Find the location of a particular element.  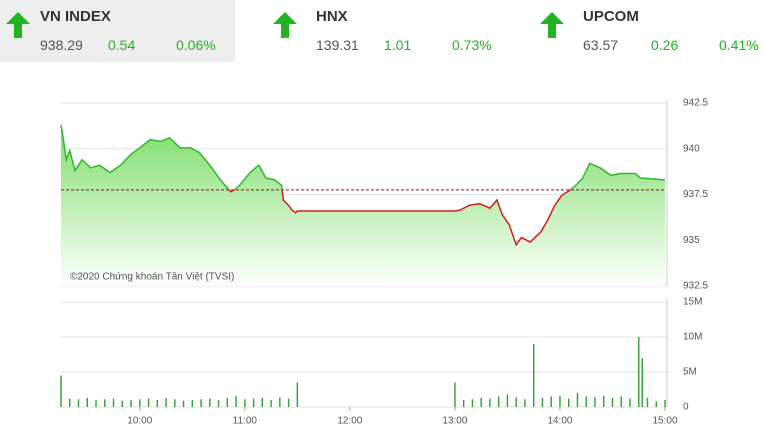

y-tick-label: 10M is located at coordinates (692, 337).